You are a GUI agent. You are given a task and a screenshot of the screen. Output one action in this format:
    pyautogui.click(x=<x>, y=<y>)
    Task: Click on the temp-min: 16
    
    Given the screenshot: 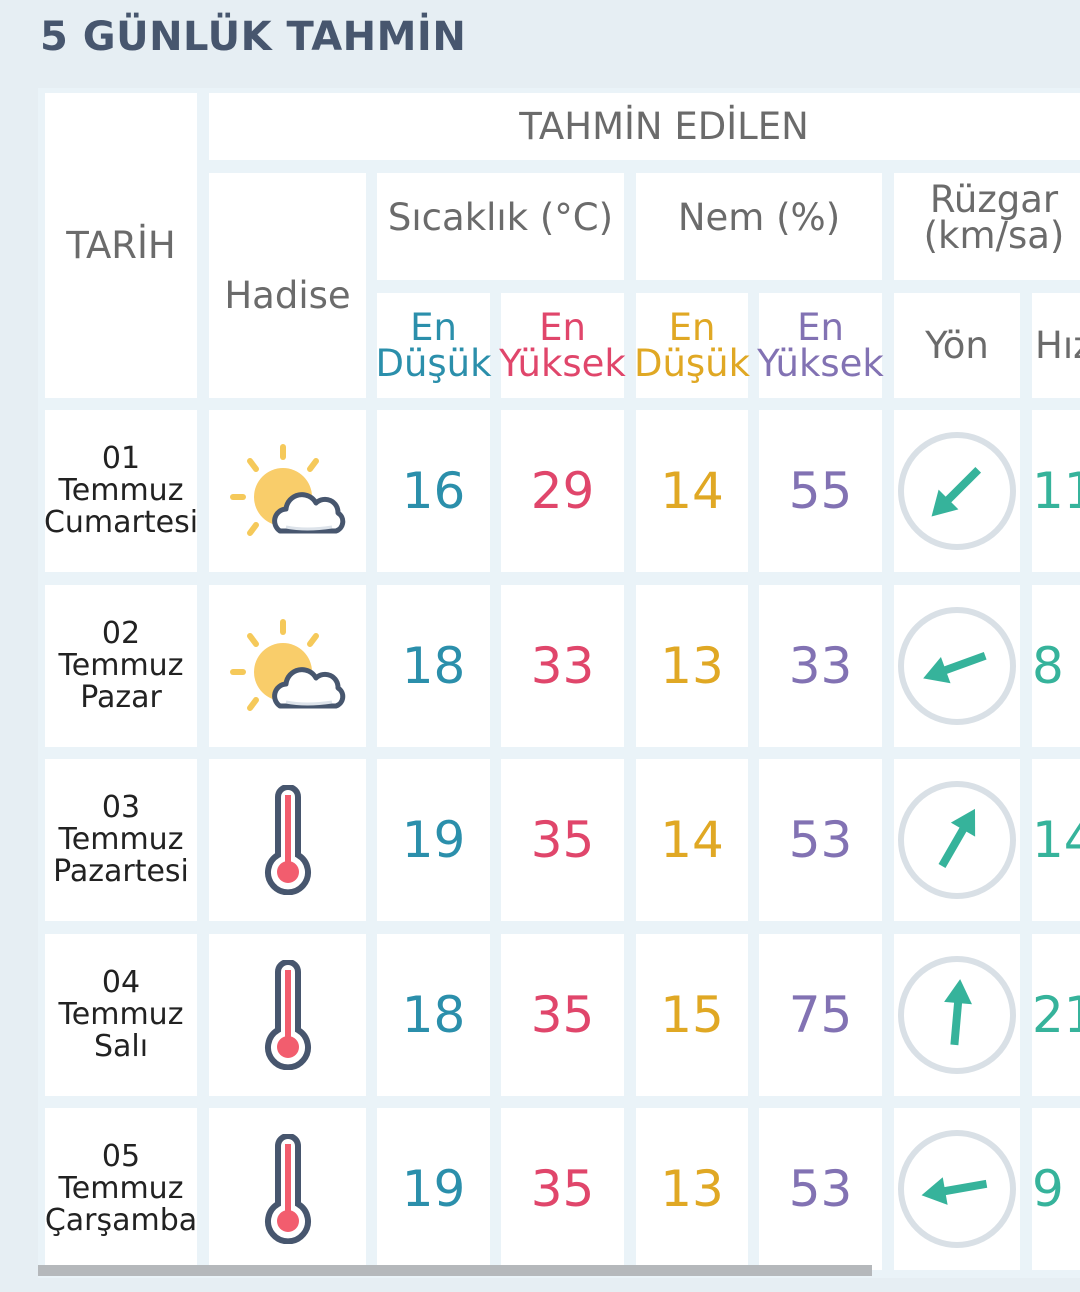 What is the action you would take?
    pyautogui.click(x=433, y=491)
    